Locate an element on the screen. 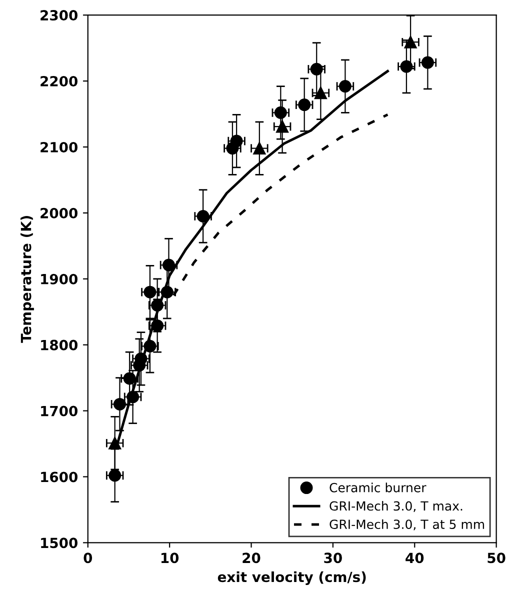 Image resolution: width=517 pixels, height=603 pixels. legend-label: GRI-Mech 3.0, T max. is located at coordinates (396, 506).